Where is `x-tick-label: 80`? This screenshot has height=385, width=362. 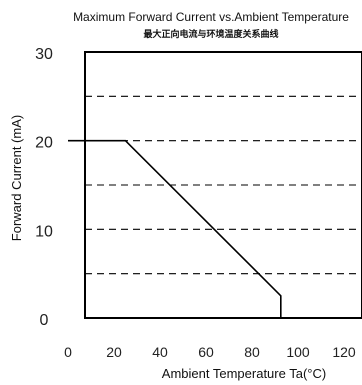 x-tick-label: 80 is located at coordinates (252, 352).